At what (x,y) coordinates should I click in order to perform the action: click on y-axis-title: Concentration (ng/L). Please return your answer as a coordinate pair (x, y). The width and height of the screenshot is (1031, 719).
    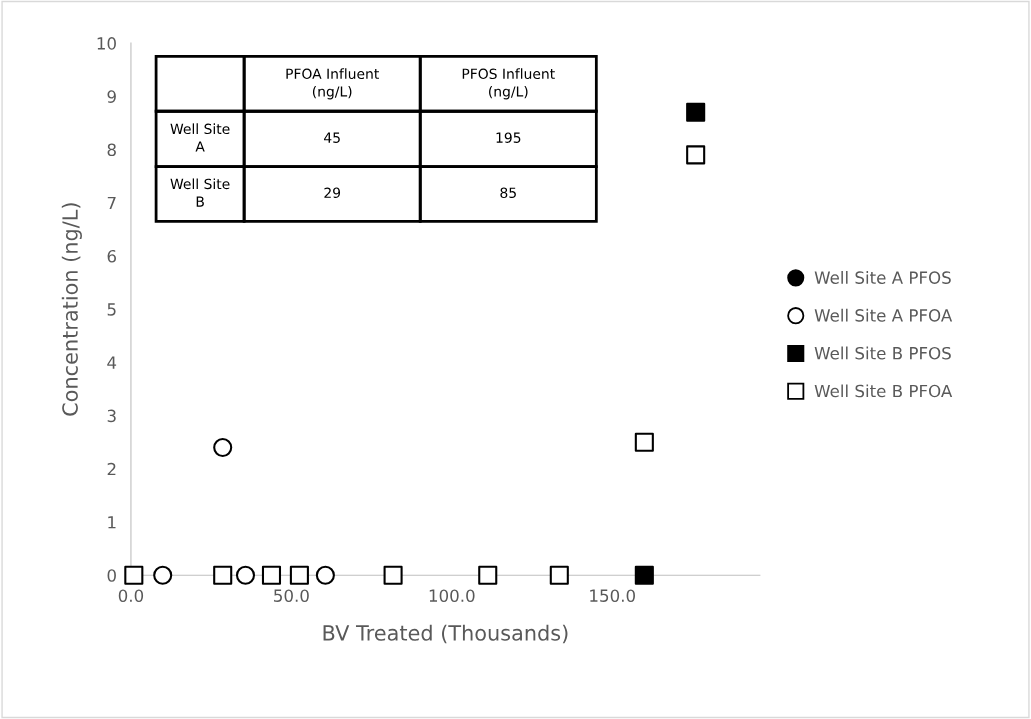
    Looking at the image, I should click on (71, 309).